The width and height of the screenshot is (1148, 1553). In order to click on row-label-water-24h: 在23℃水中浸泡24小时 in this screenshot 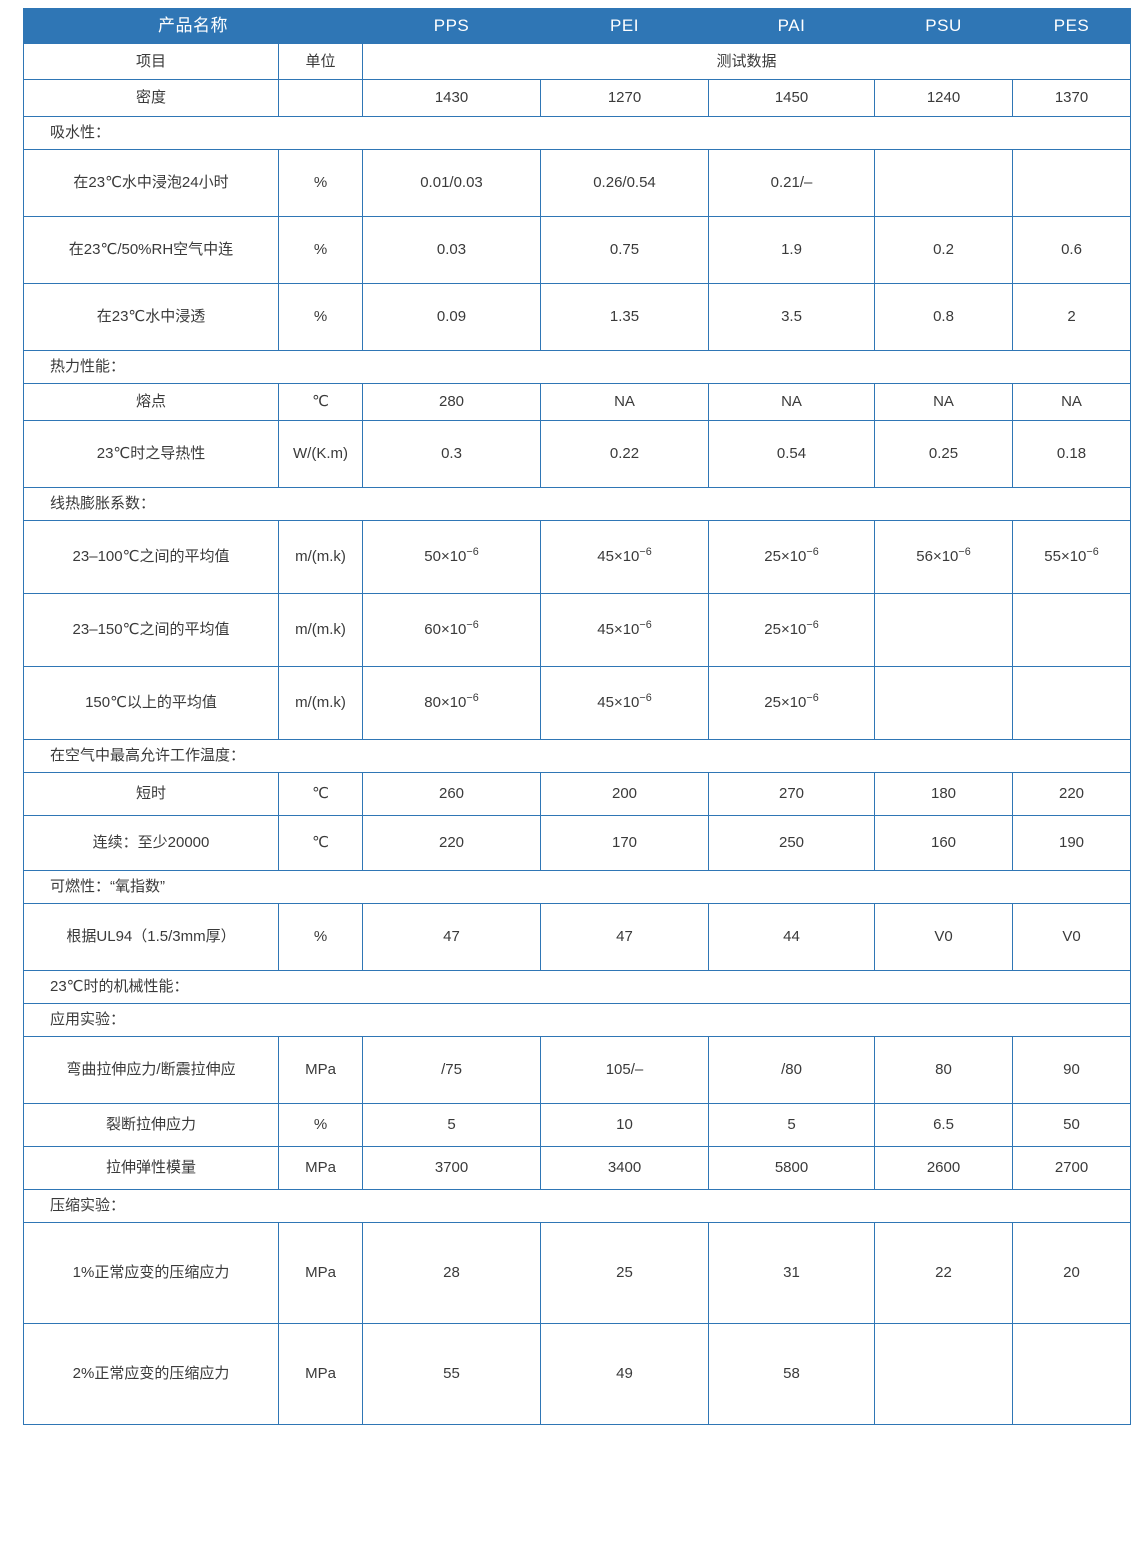, I will do `click(151, 183)`.